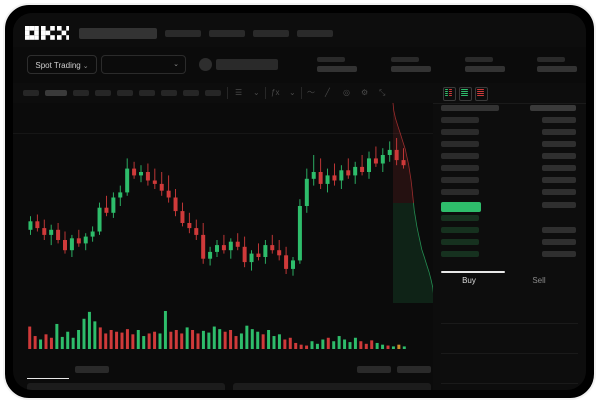 This screenshot has width=603, height=405. Describe the element at coordinates (223, 133) in the screenshot. I see `chart-gridline` at that location.